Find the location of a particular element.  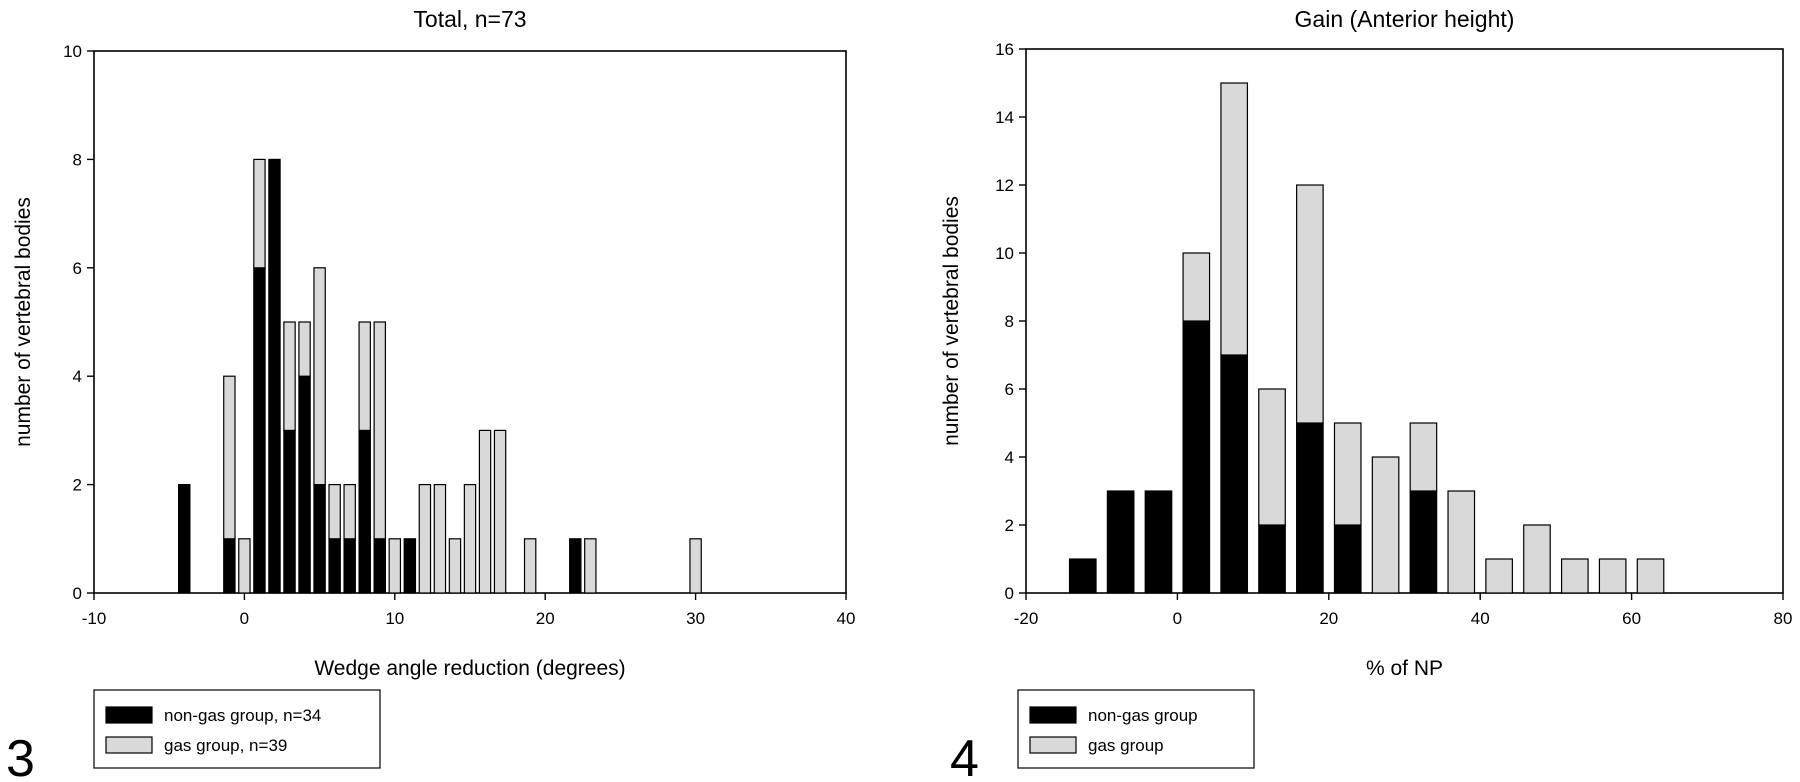

y-tick-label: 12 is located at coordinates (1004, 185).